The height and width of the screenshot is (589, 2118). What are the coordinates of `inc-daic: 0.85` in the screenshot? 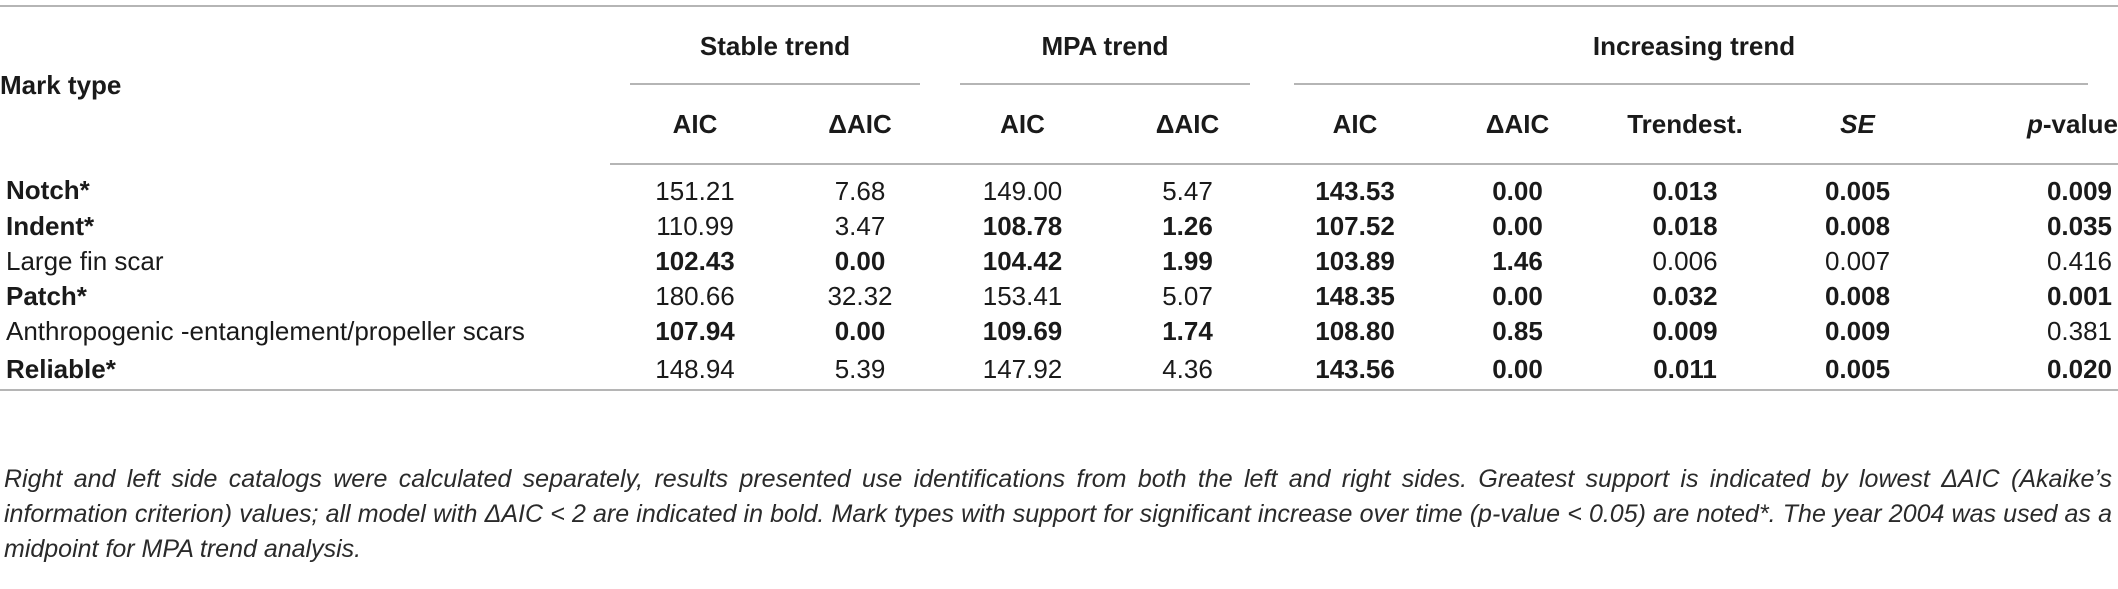 It's located at (1517, 331).